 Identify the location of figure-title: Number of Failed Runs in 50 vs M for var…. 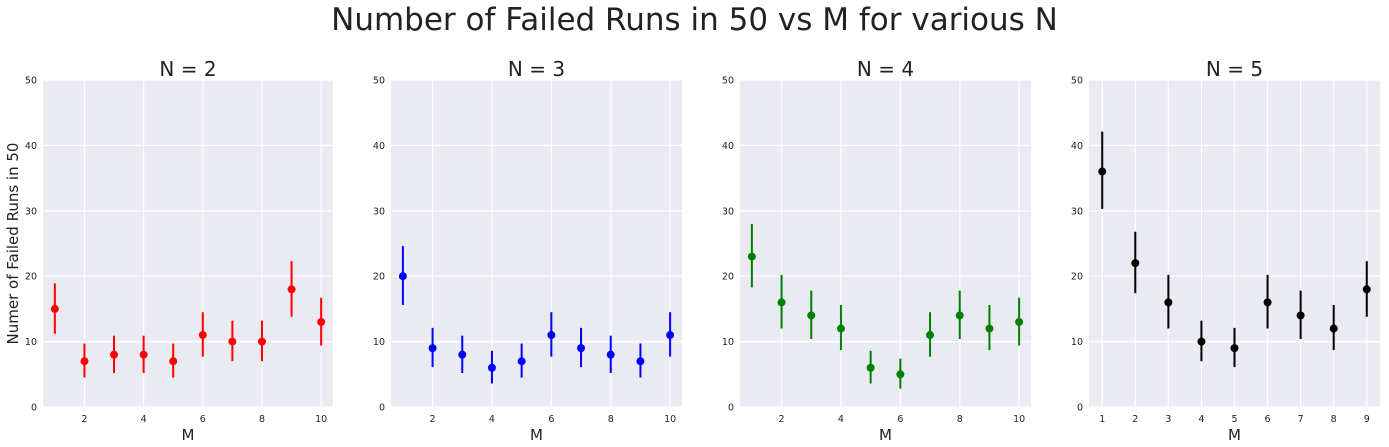
(694, 20).